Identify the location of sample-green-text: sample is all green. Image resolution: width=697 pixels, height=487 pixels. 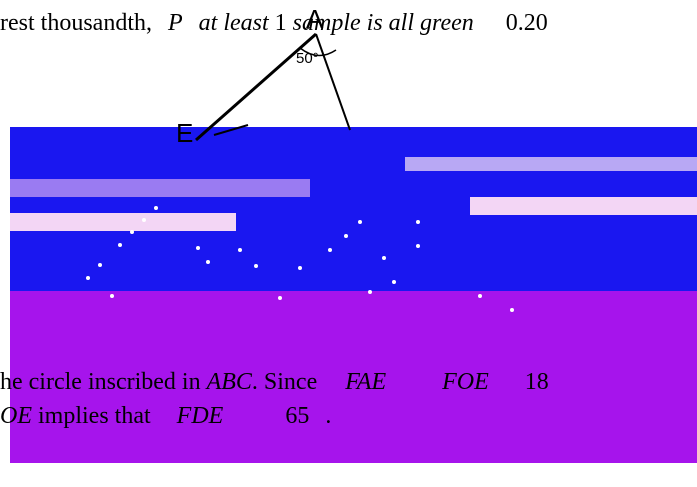
(383, 23).